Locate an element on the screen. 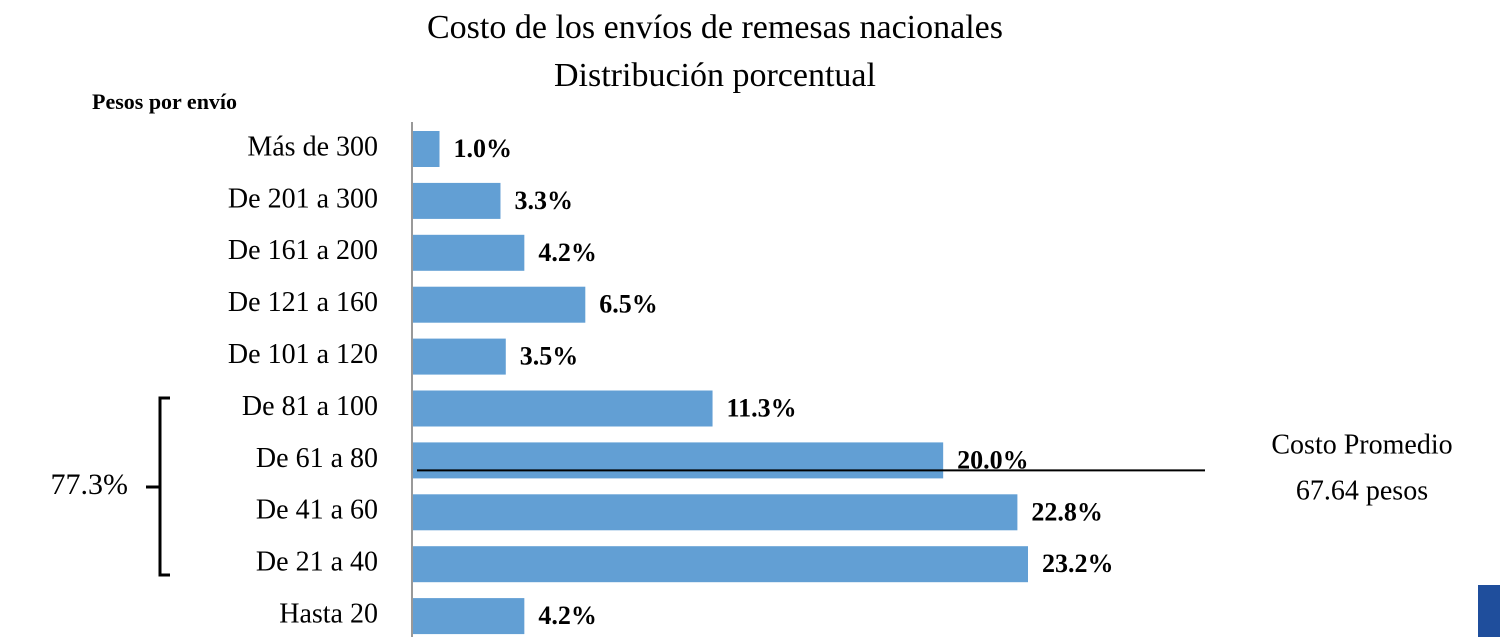 This screenshot has height=637, width=1500. bracket is located at coordinates (158, 486).